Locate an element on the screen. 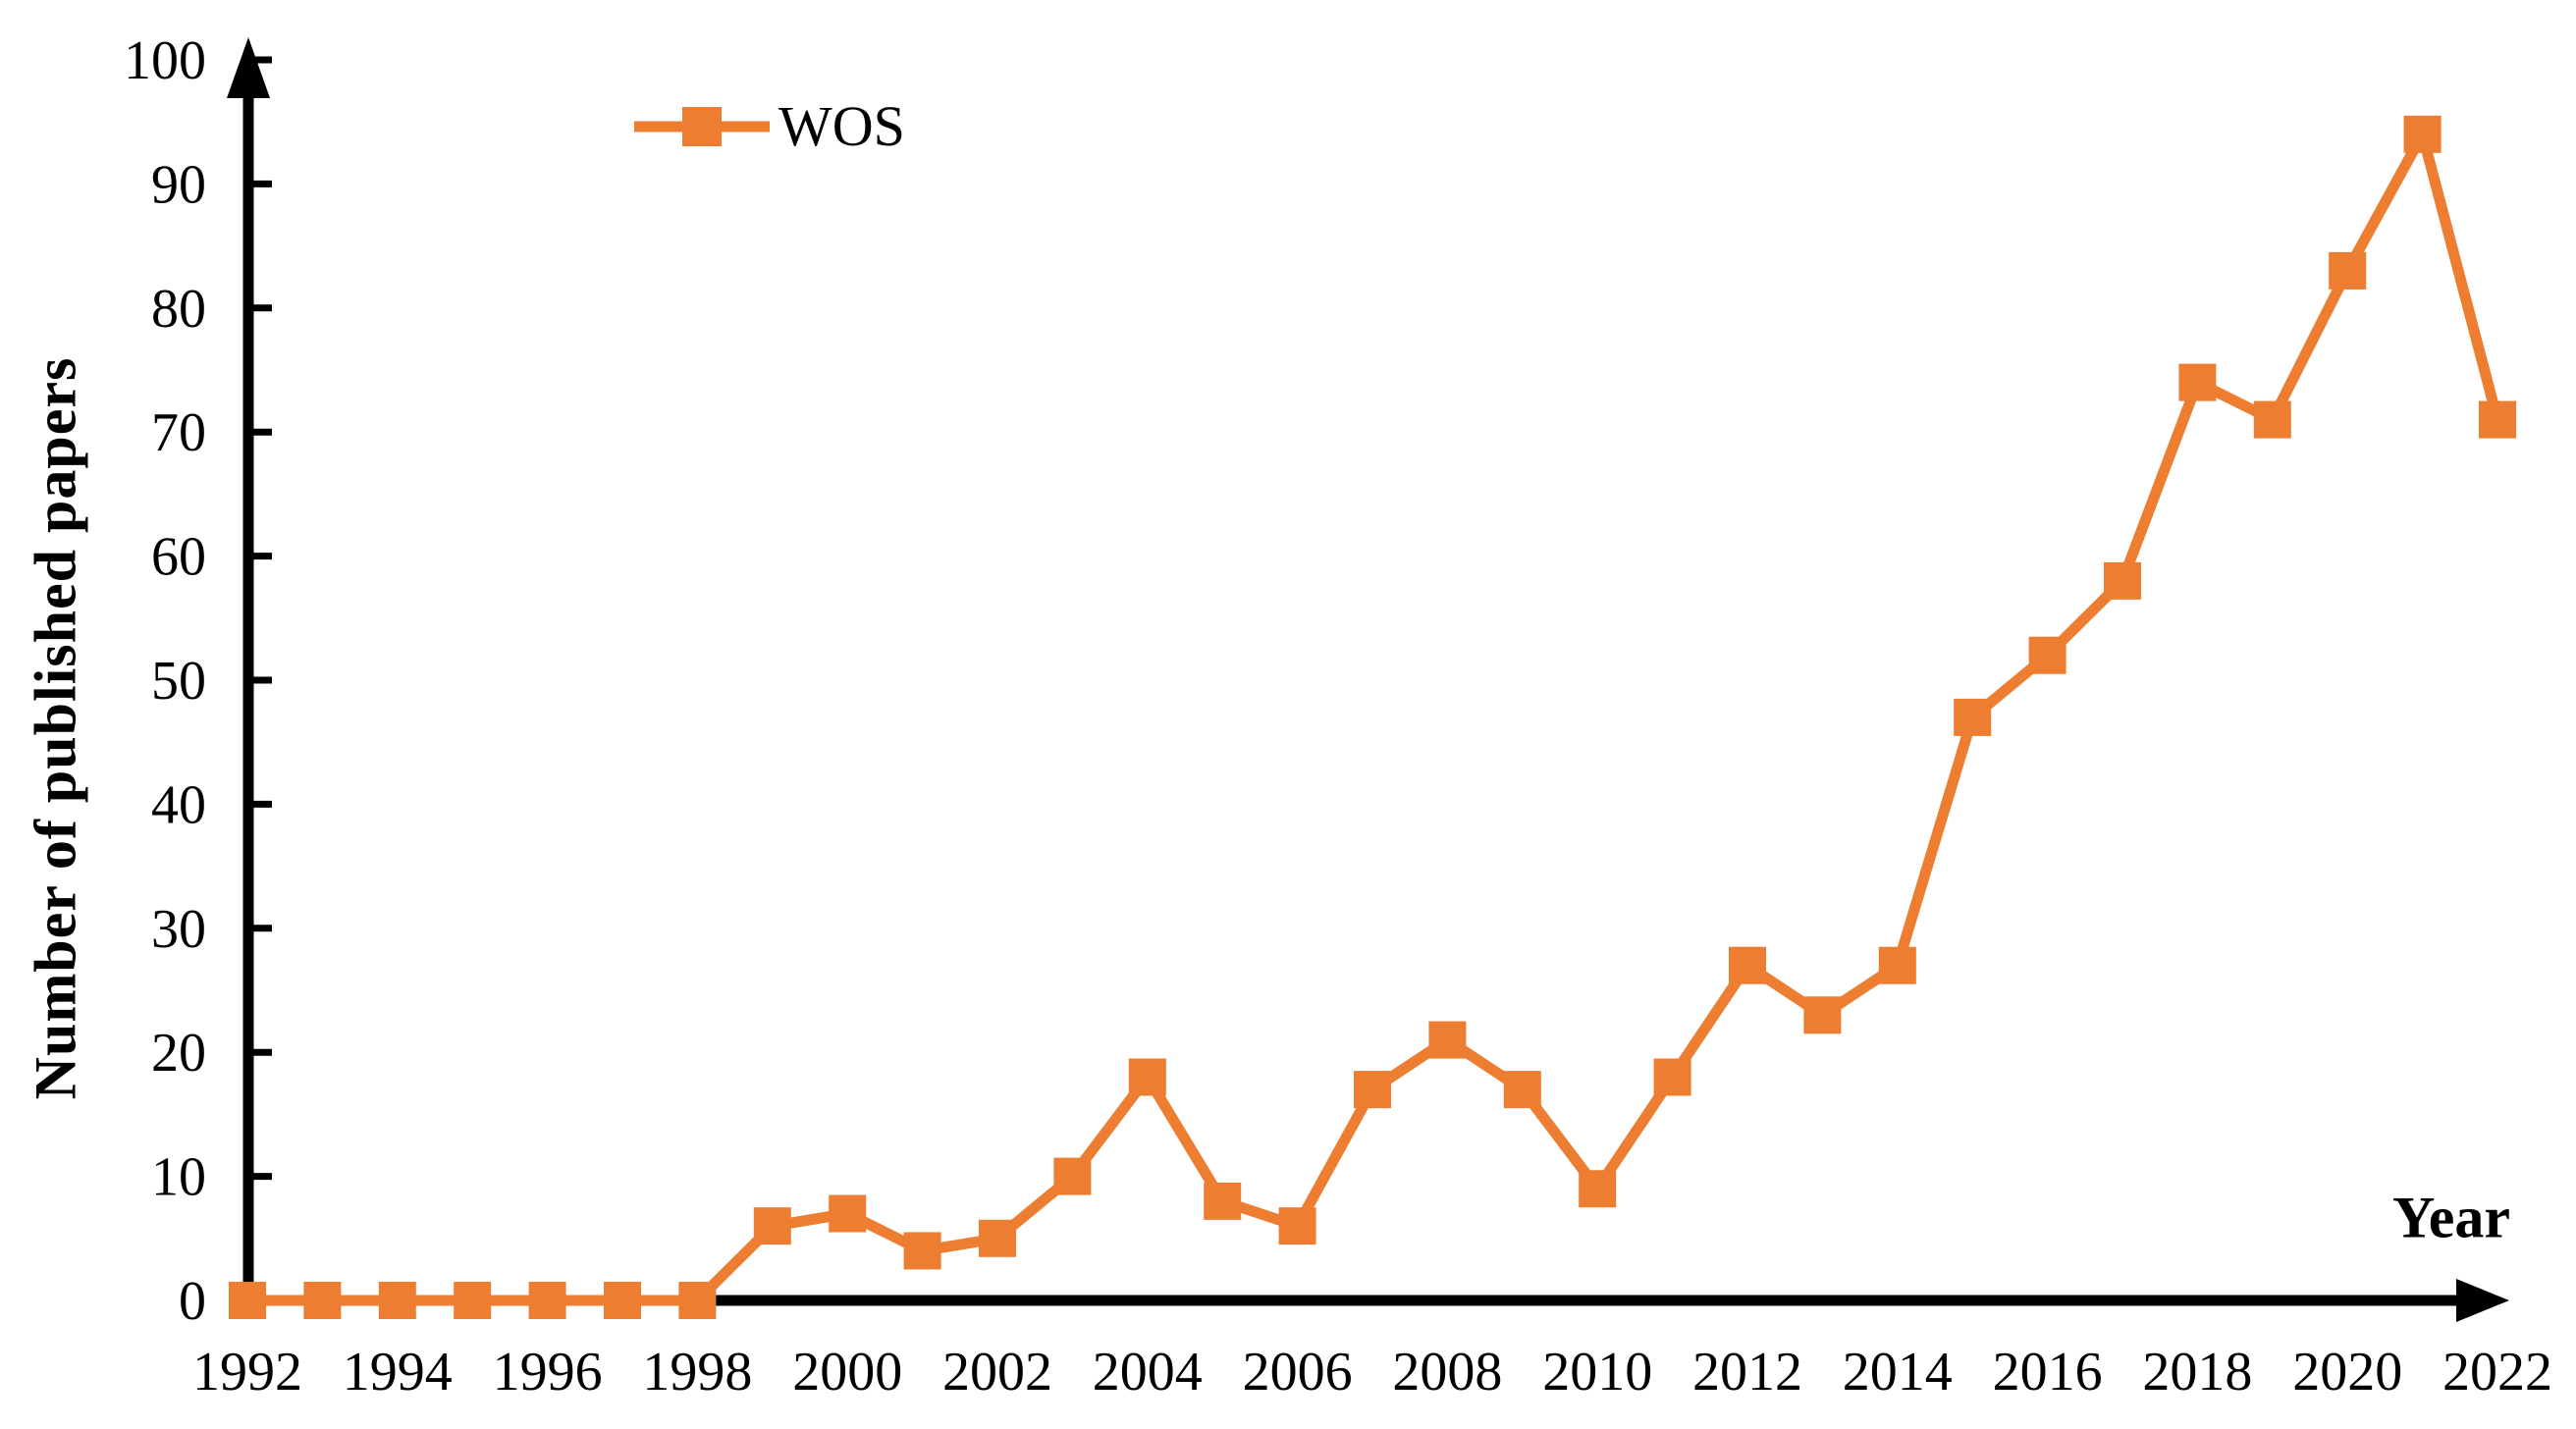  y-axis-title: Number of published papers is located at coordinates (55, 728).